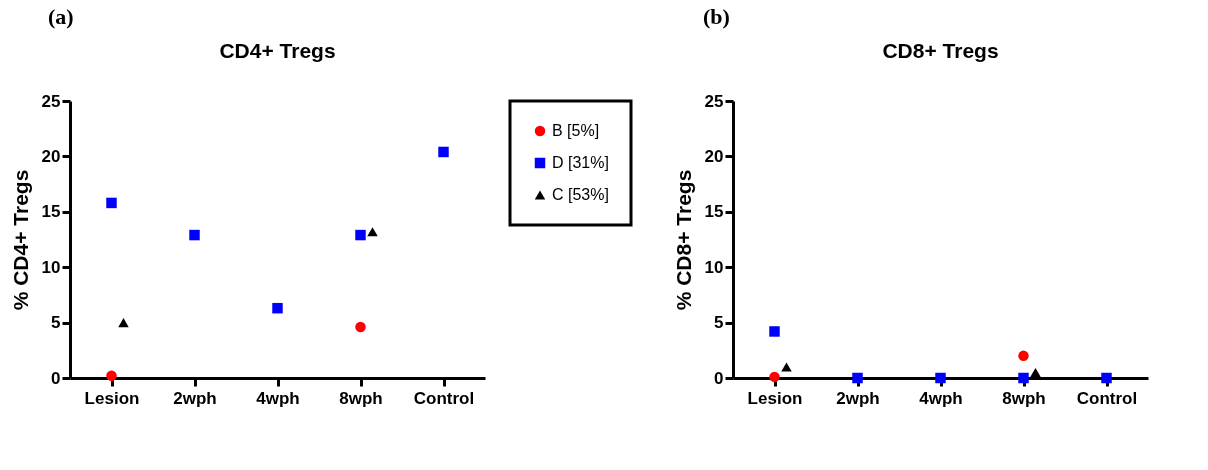 The width and height of the screenshot is (1208, 470). What do you see at coordinates (61, 16) in the screenshot?
I see `text: (a)` at bounding box center [61, 16].